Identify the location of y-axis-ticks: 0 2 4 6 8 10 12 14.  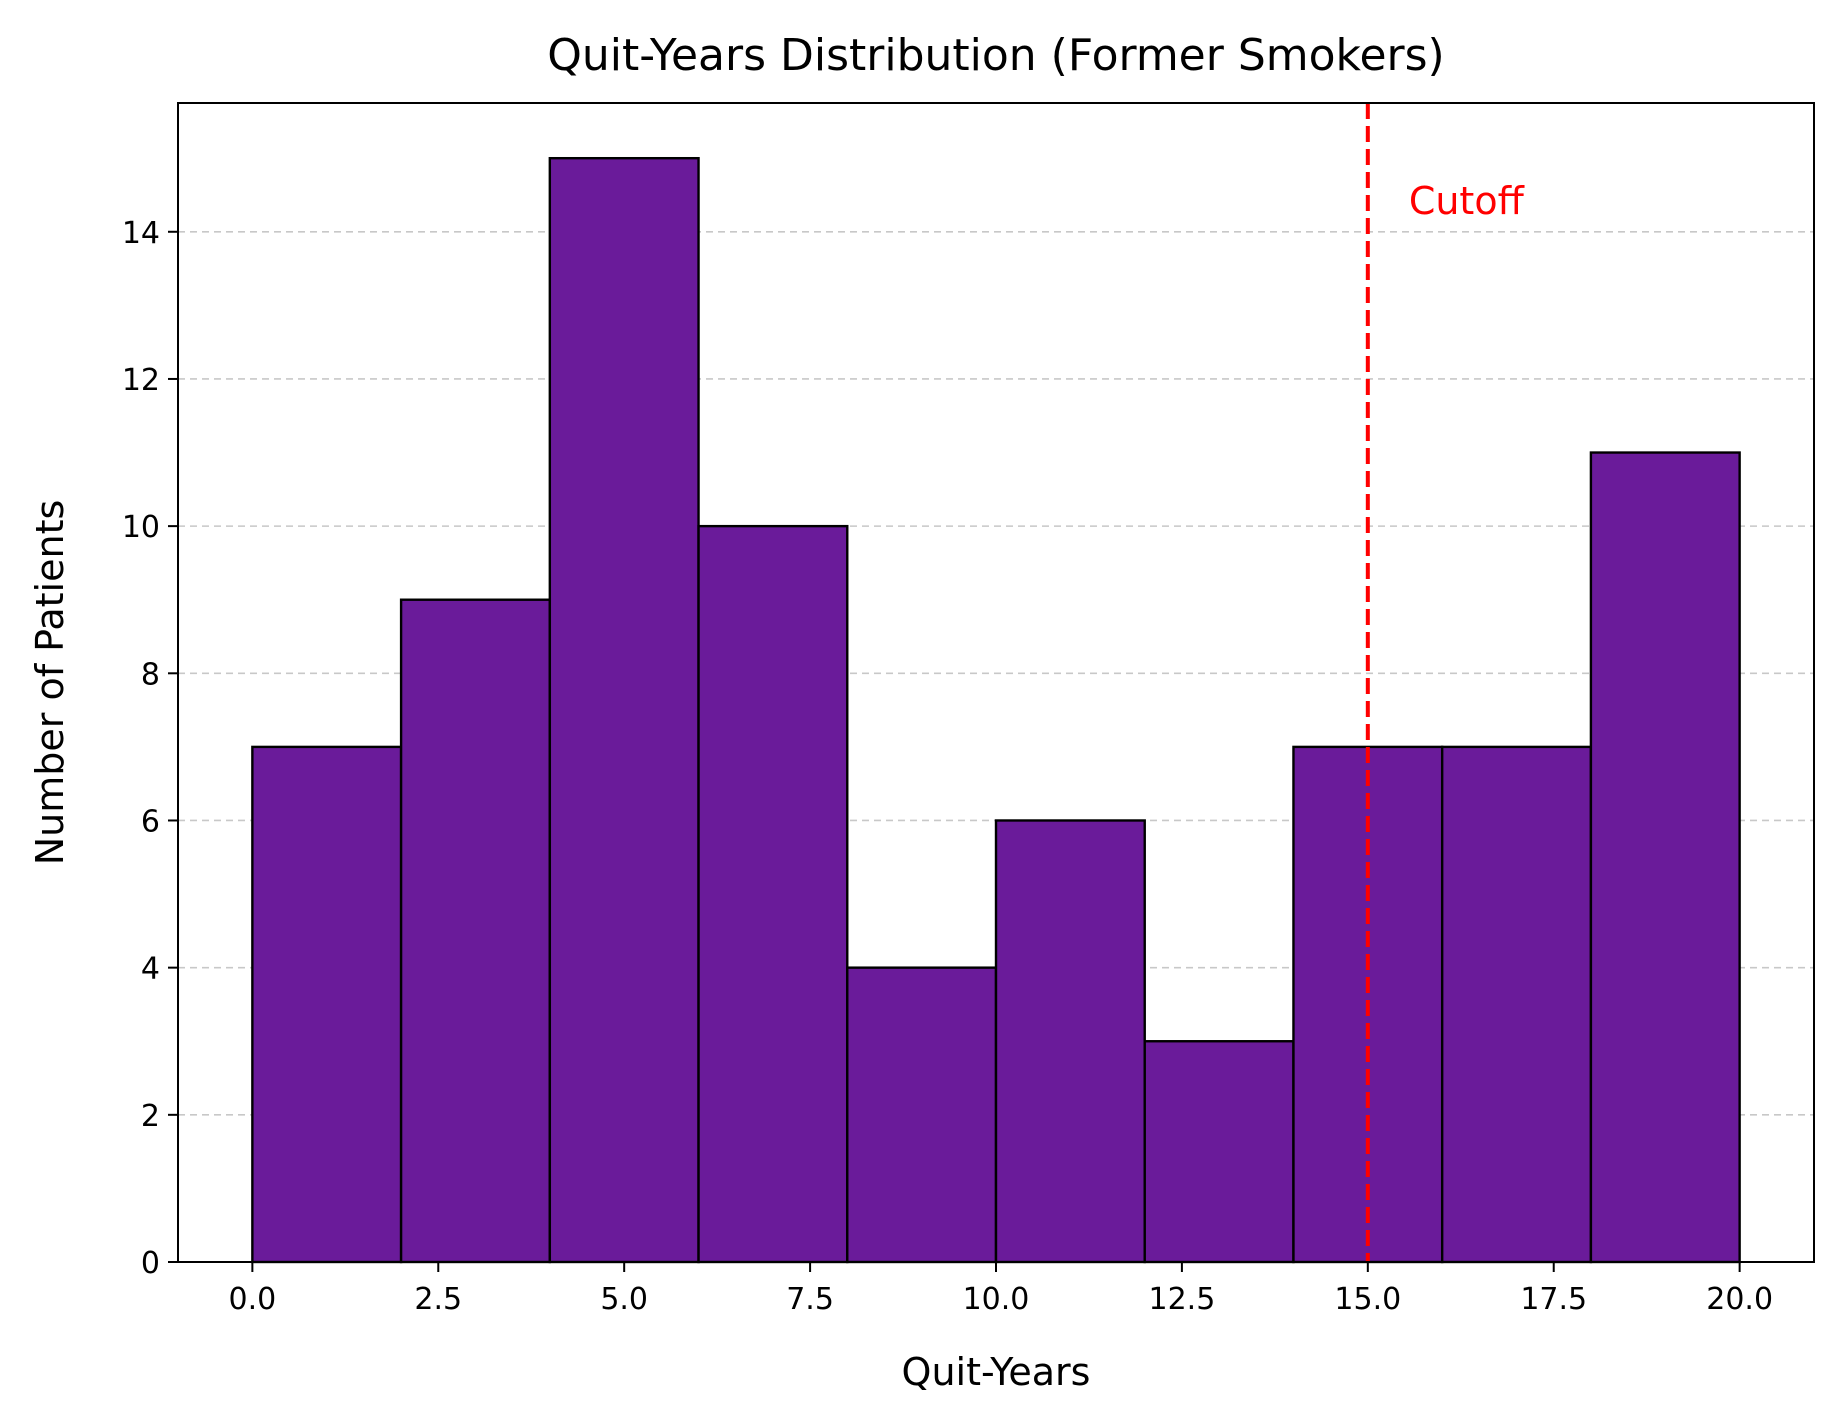
(150, 748).